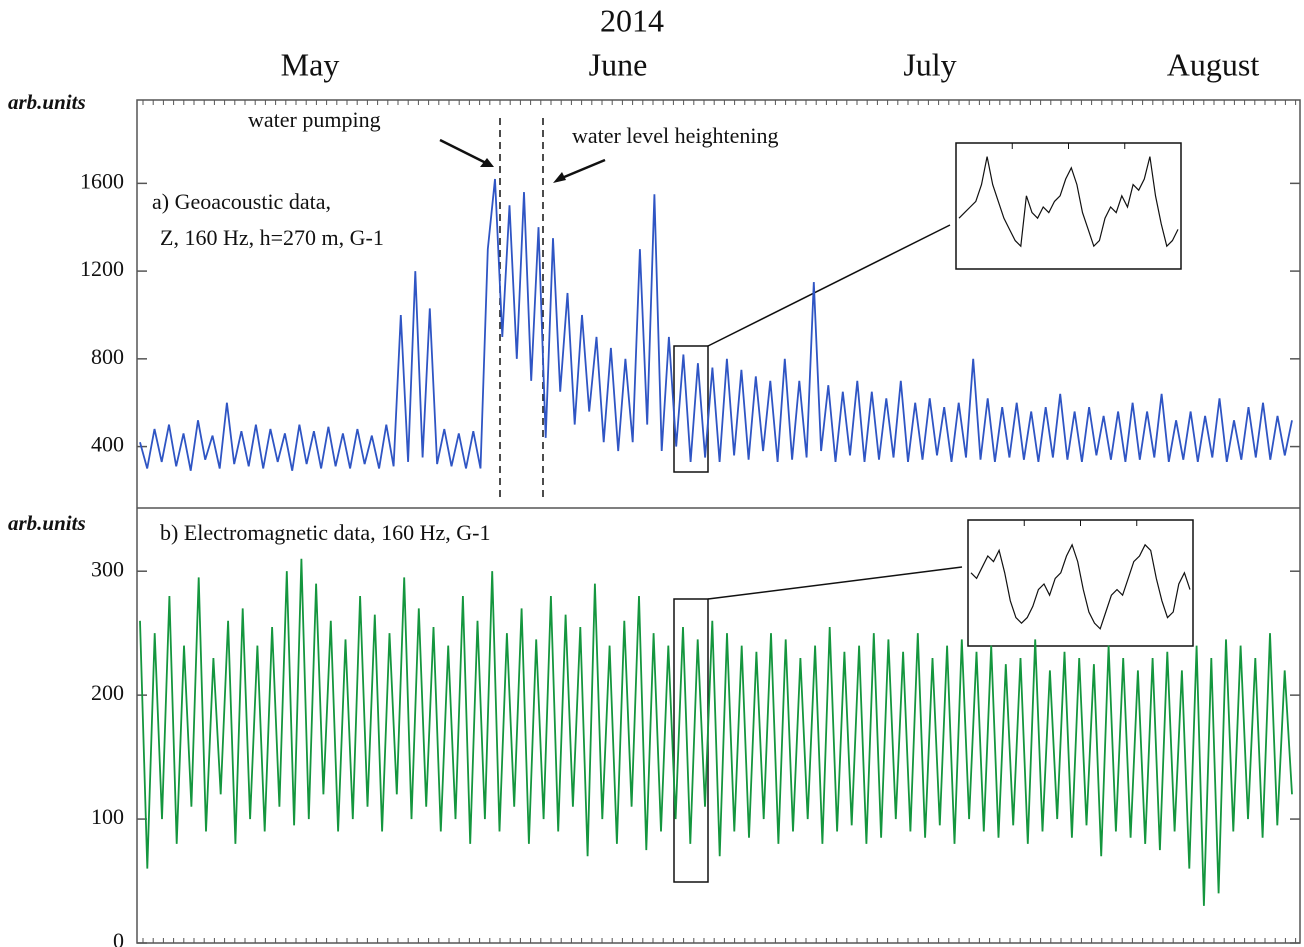  What do you see at coordinates (107, 816) in the screenshot?
I see `y-tick-label: 100` at bounding box center [107, 816].